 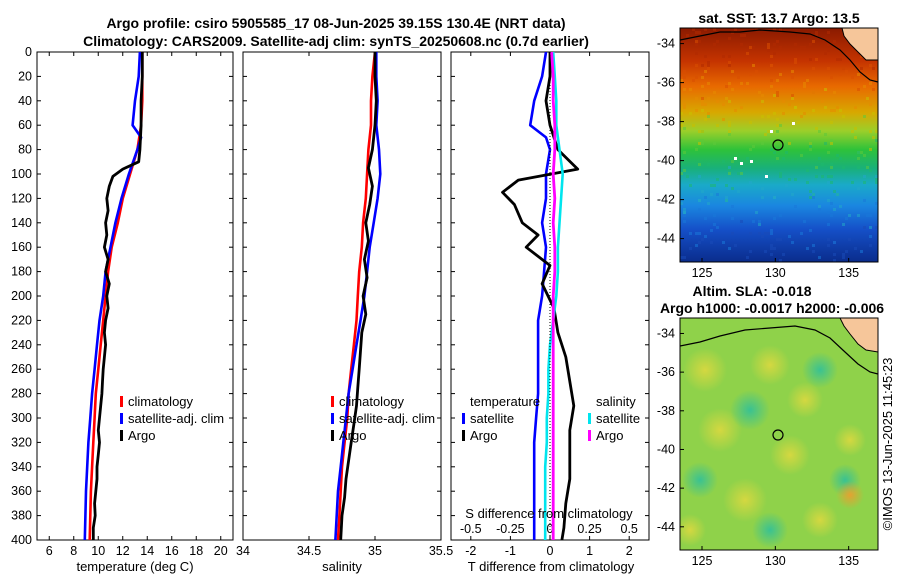 What do you see at coordinates (666, 200) in the screenshot?
I see `map-y-tick-label: -42` at bounding box center [666, 200].